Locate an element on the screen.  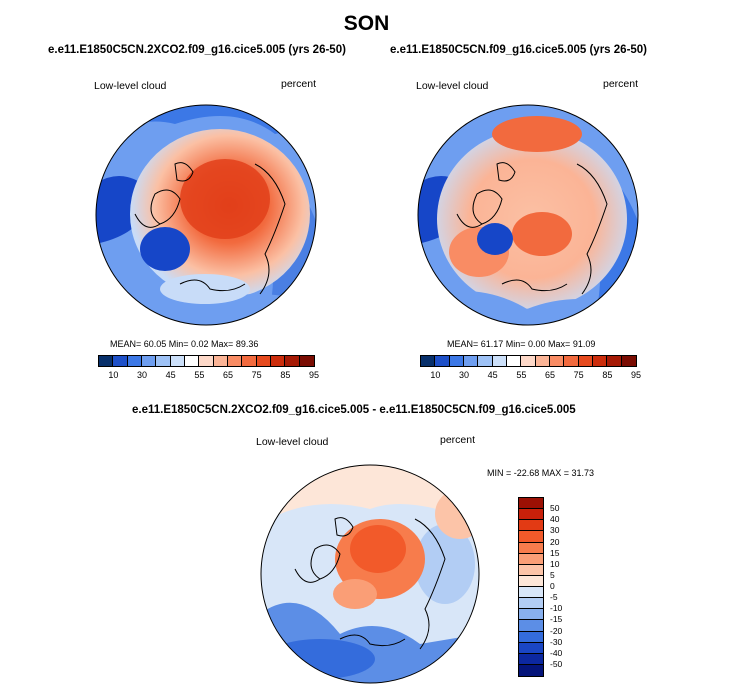
left-variable-label: Low-level cloud is located at coordinates (130, 86).